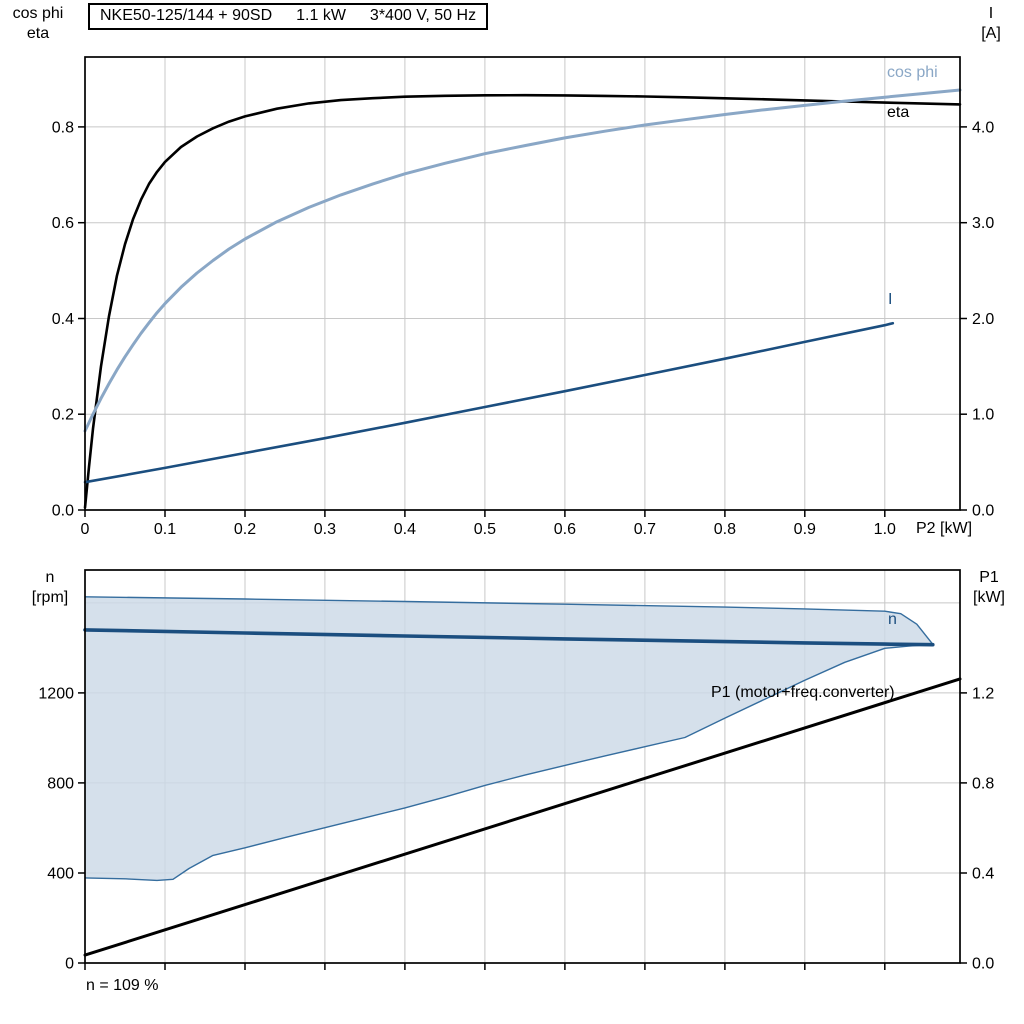 This screenshot has width=1024, height=1024. What do you see at coordinates (165, 529) in the screenshot?
I see `svg-text: 0.1` at bounding box center [165, 529].